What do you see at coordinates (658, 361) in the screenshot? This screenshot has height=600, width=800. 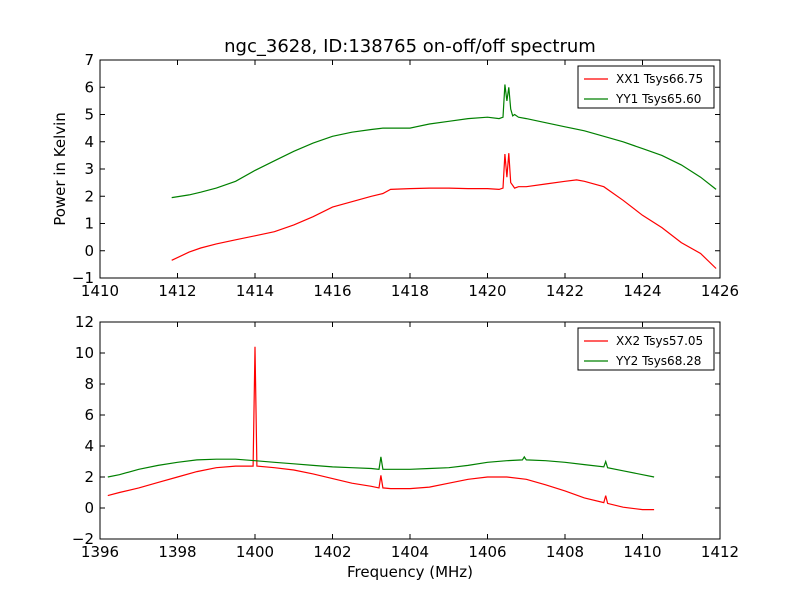 I see `legend-label: YY2 Tsys68.28` at bounding box center [658, 361].